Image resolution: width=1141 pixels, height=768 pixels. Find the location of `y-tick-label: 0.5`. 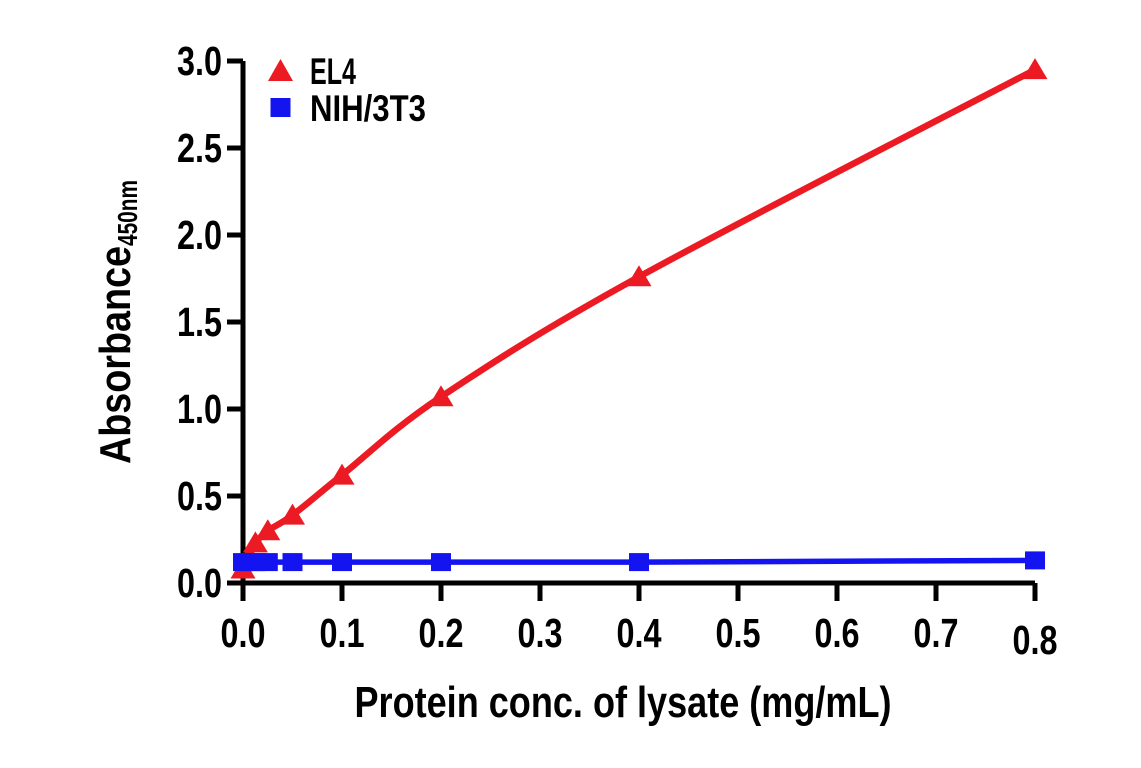

y-tick-label: 0.5 is located at coordinates (199, 496).